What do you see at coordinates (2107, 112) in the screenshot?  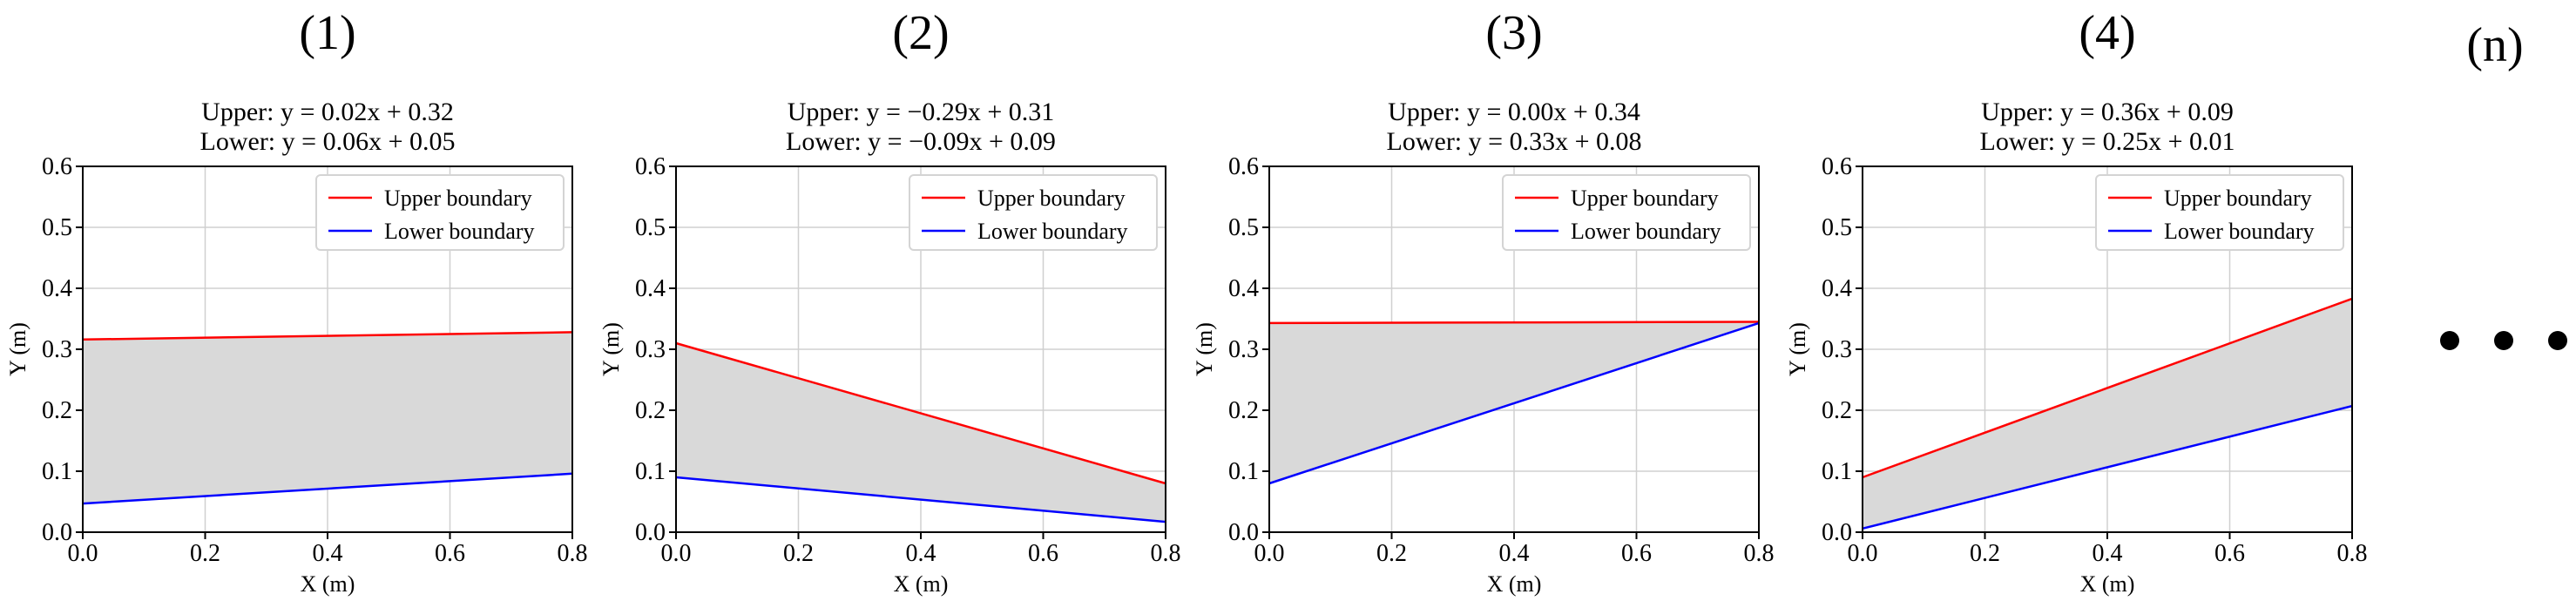 I see `title-upper-equation: Upper: y = 0.36x + 0.09` at bounding box center [2107, 112].